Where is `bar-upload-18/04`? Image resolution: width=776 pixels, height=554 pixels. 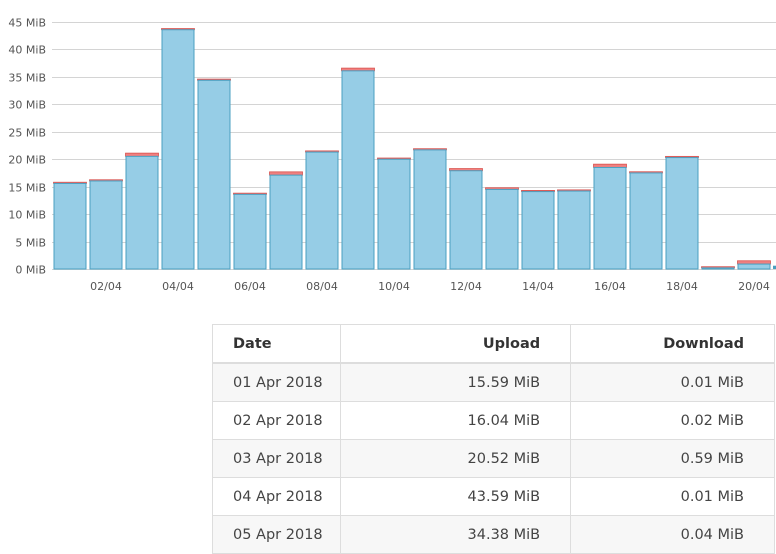 bar-upload-18/04 is located at coordinates (682, 213).